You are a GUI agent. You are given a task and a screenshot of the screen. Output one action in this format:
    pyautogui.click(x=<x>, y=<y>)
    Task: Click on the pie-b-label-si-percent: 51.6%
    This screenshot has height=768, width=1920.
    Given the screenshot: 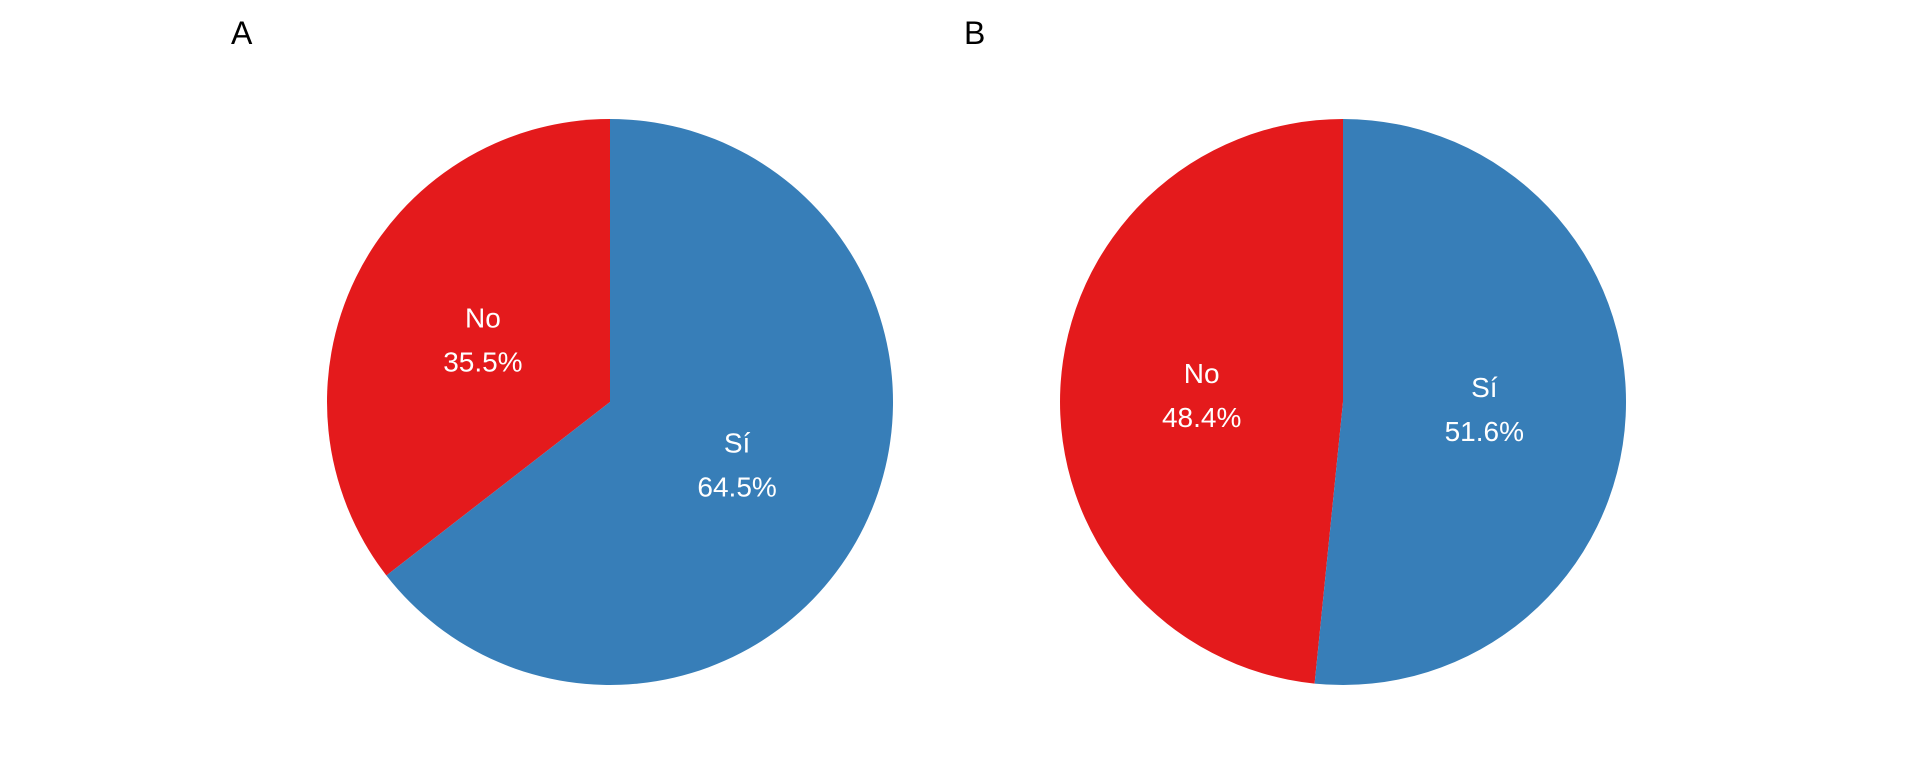 What is the action you would take?
    pyautogui.click(x=1484, y=431)
    